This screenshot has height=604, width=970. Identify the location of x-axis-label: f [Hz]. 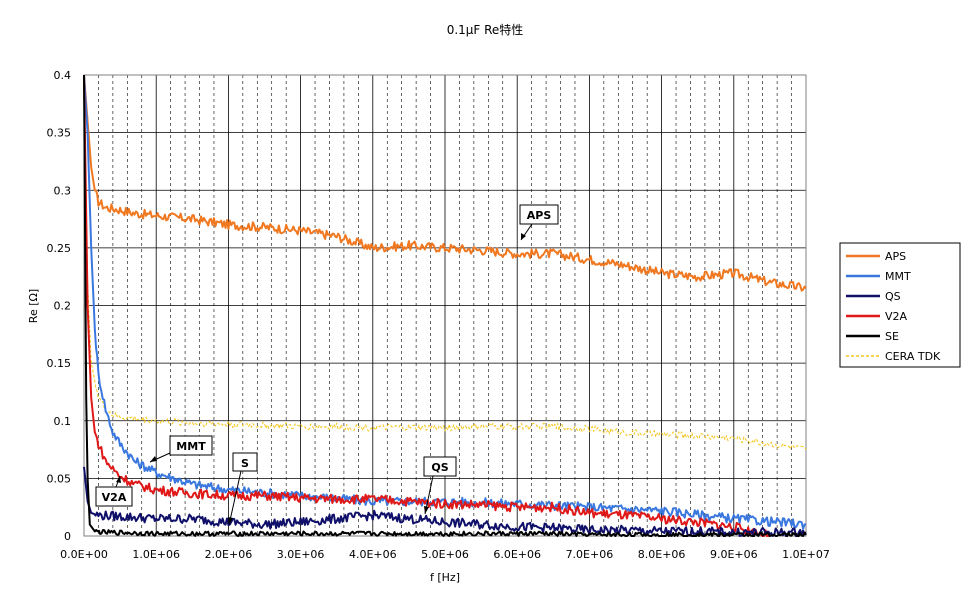
(445, 577).